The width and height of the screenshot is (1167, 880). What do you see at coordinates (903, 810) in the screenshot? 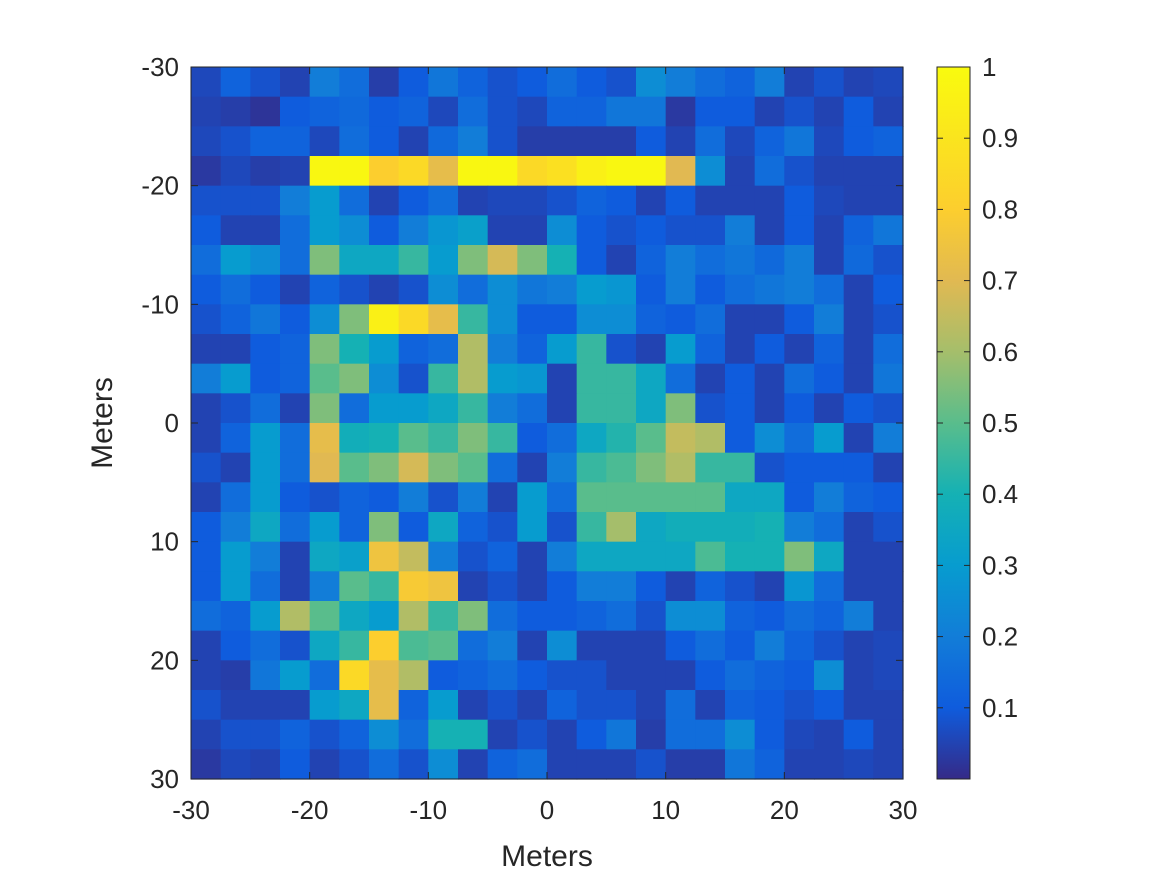
I see `x-tick-label: 30` at bounding box center [903, 810].